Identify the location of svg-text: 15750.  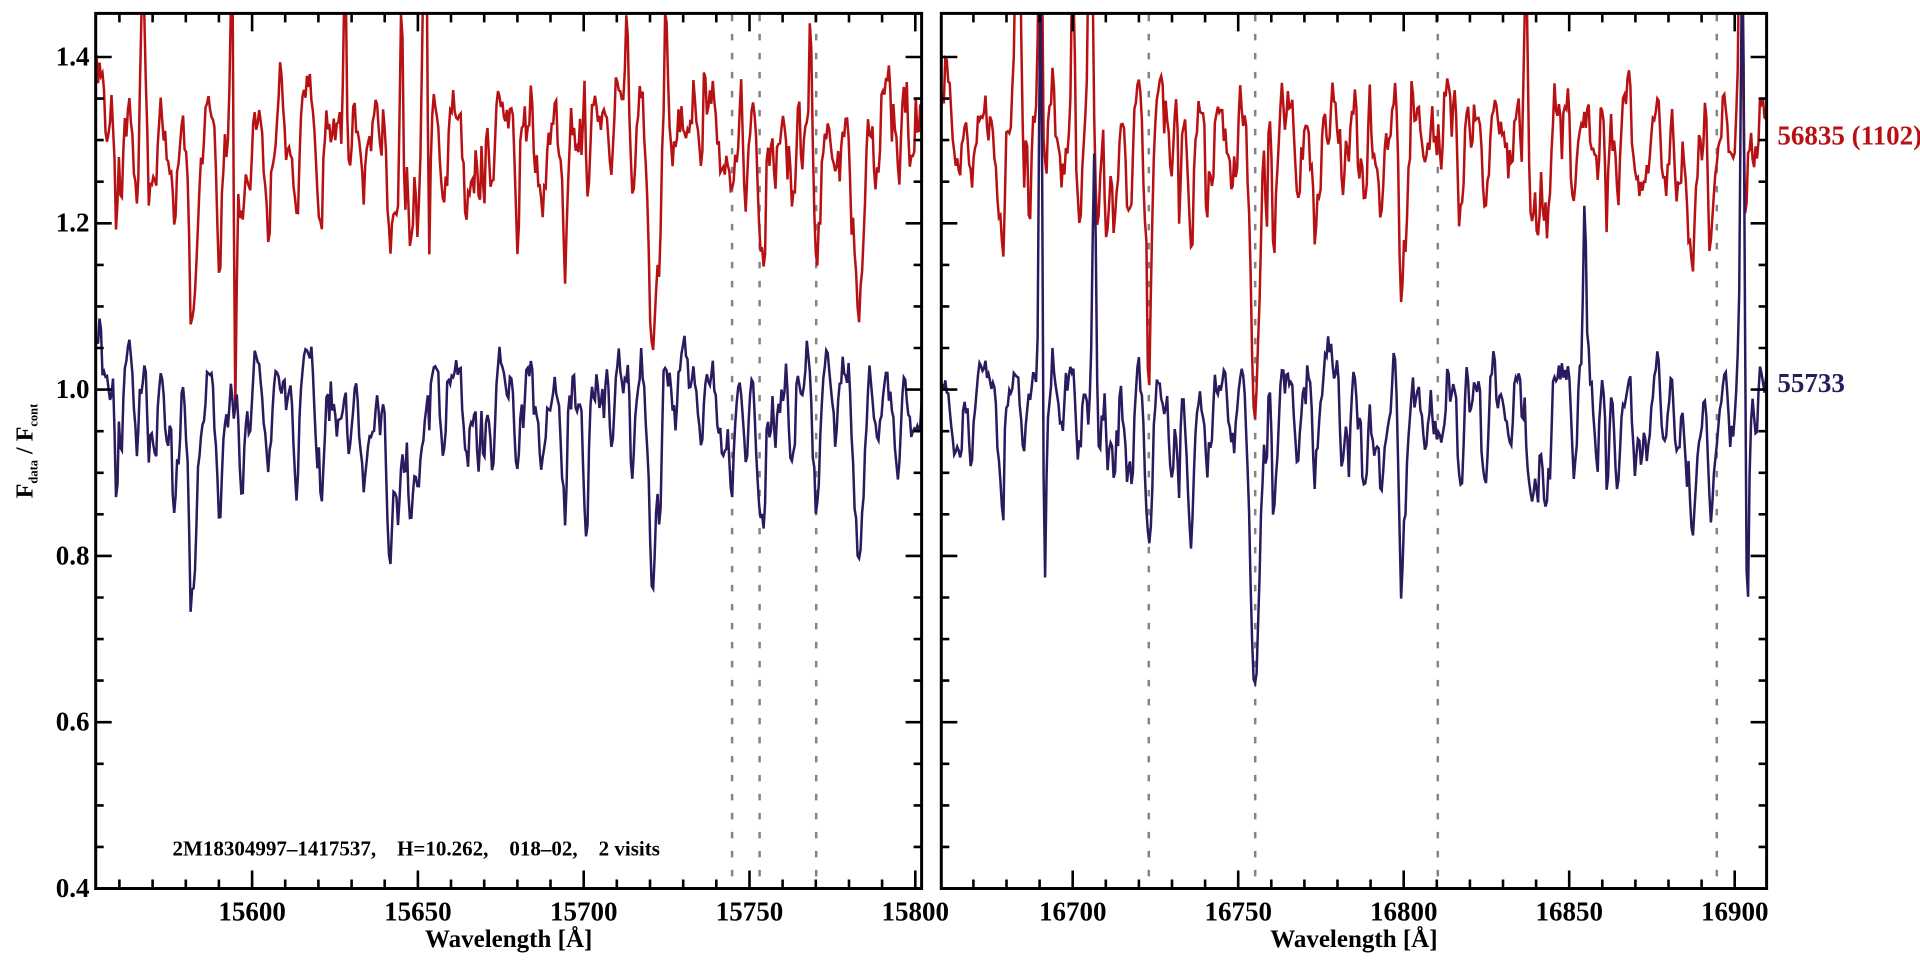
(750, 912).